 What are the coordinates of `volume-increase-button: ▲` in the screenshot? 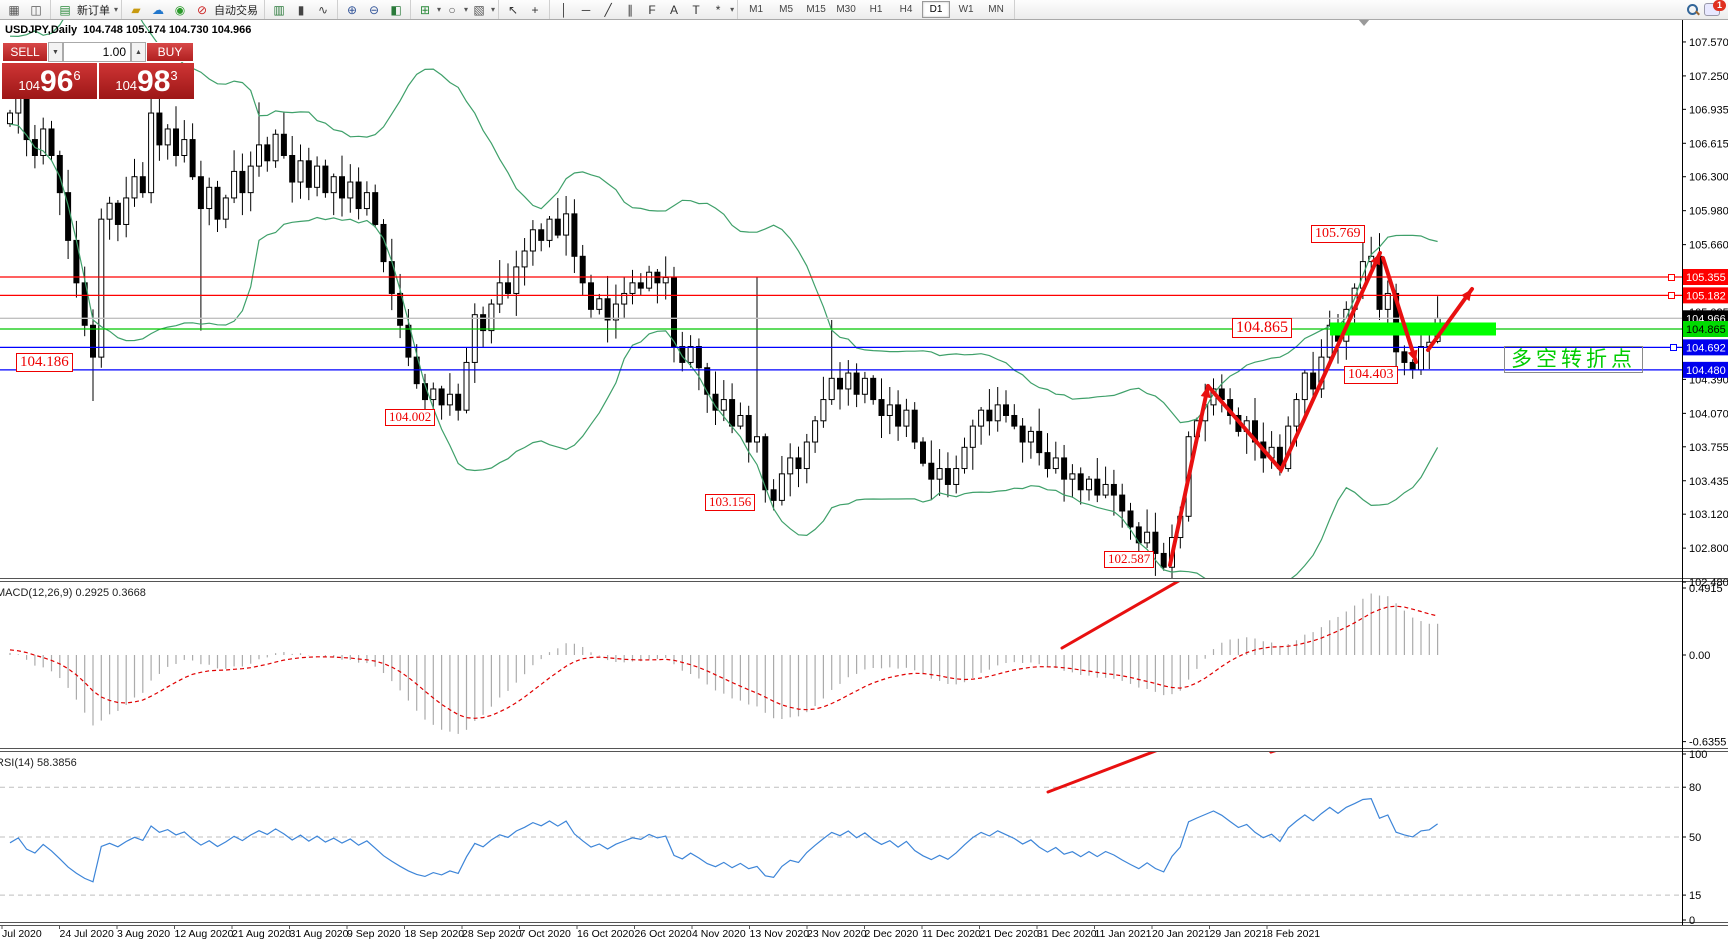 It's located at (138, 52).